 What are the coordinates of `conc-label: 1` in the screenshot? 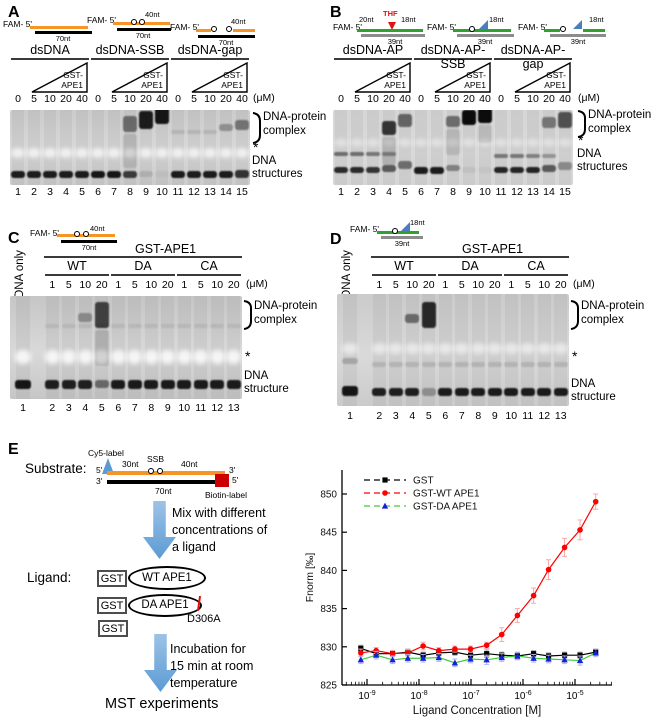 It's located at (445, 285).